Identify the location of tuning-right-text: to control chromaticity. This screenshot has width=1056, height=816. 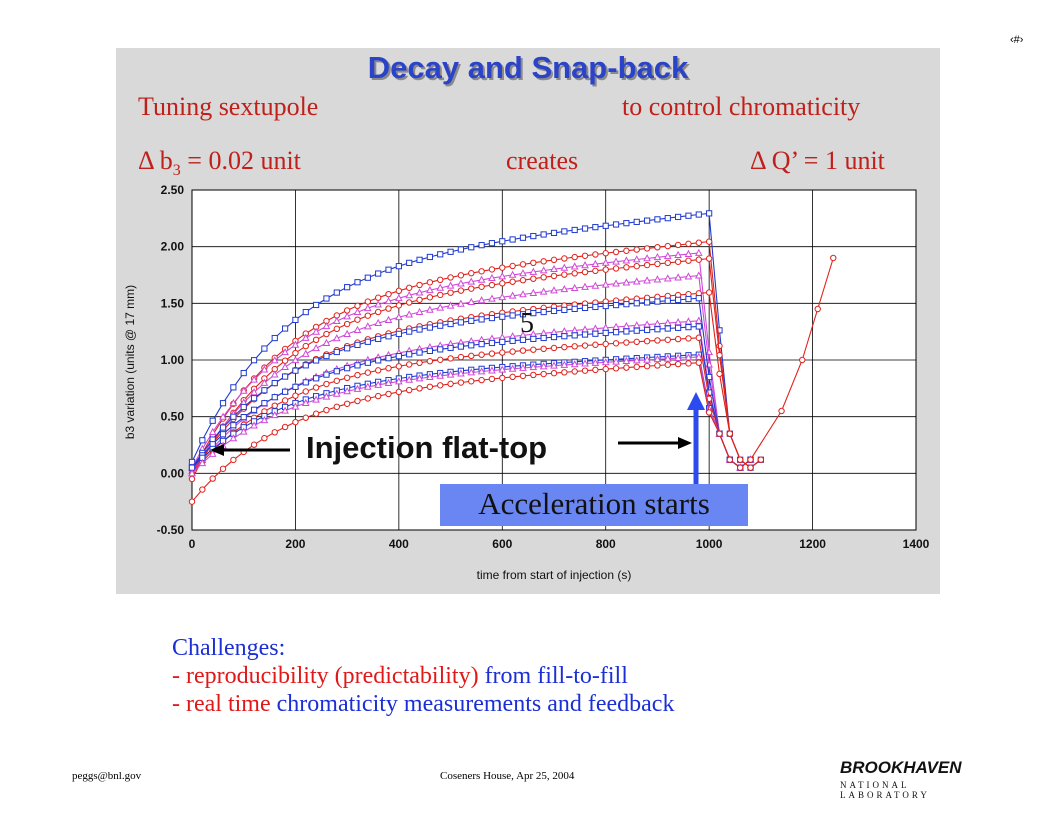
(741, 106).